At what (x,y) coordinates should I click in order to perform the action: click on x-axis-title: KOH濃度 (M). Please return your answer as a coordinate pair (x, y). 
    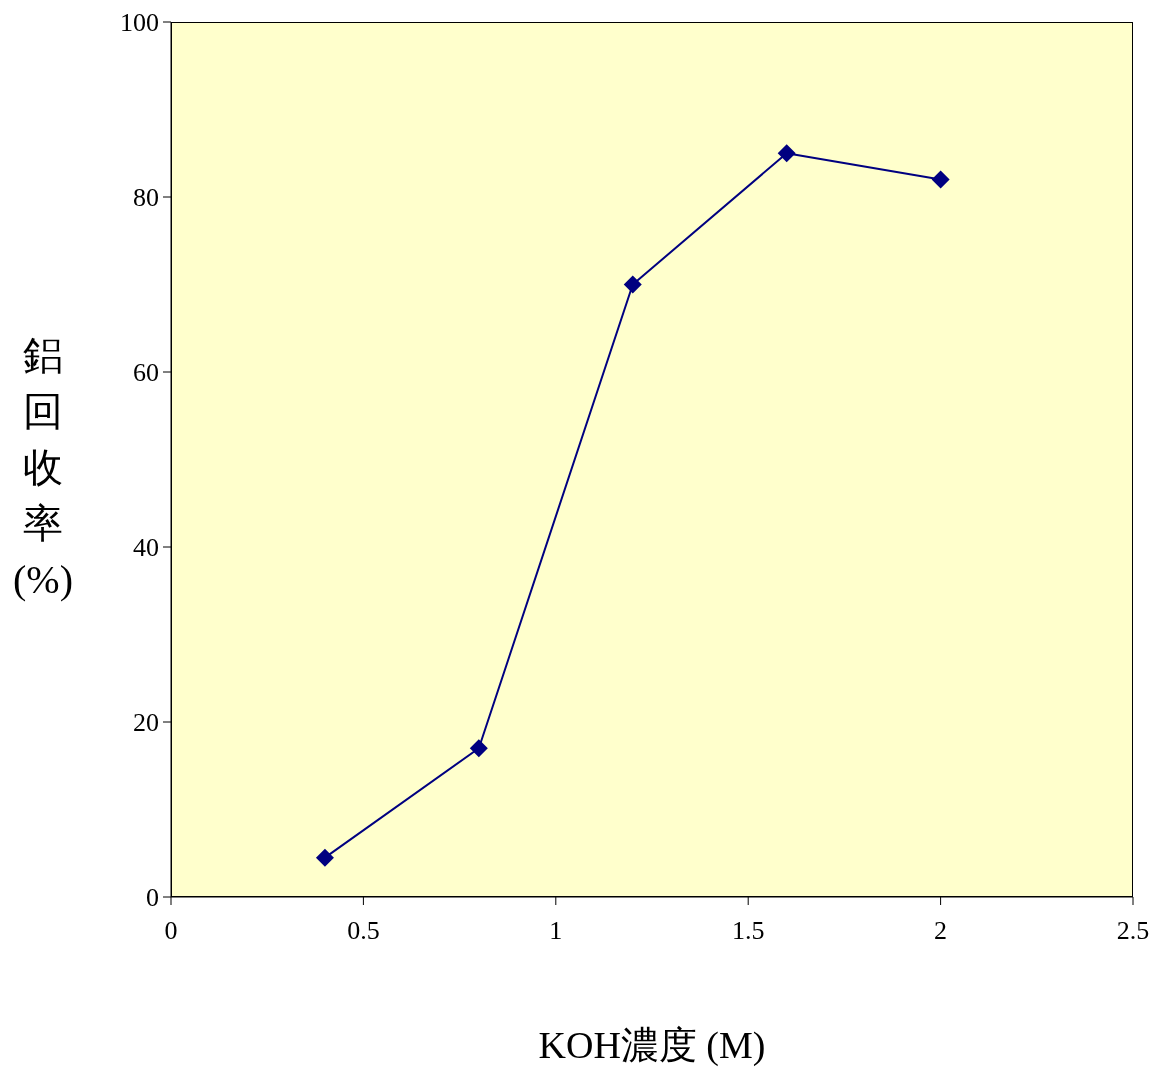
    Looking at the image, I should click on (652, 1045).